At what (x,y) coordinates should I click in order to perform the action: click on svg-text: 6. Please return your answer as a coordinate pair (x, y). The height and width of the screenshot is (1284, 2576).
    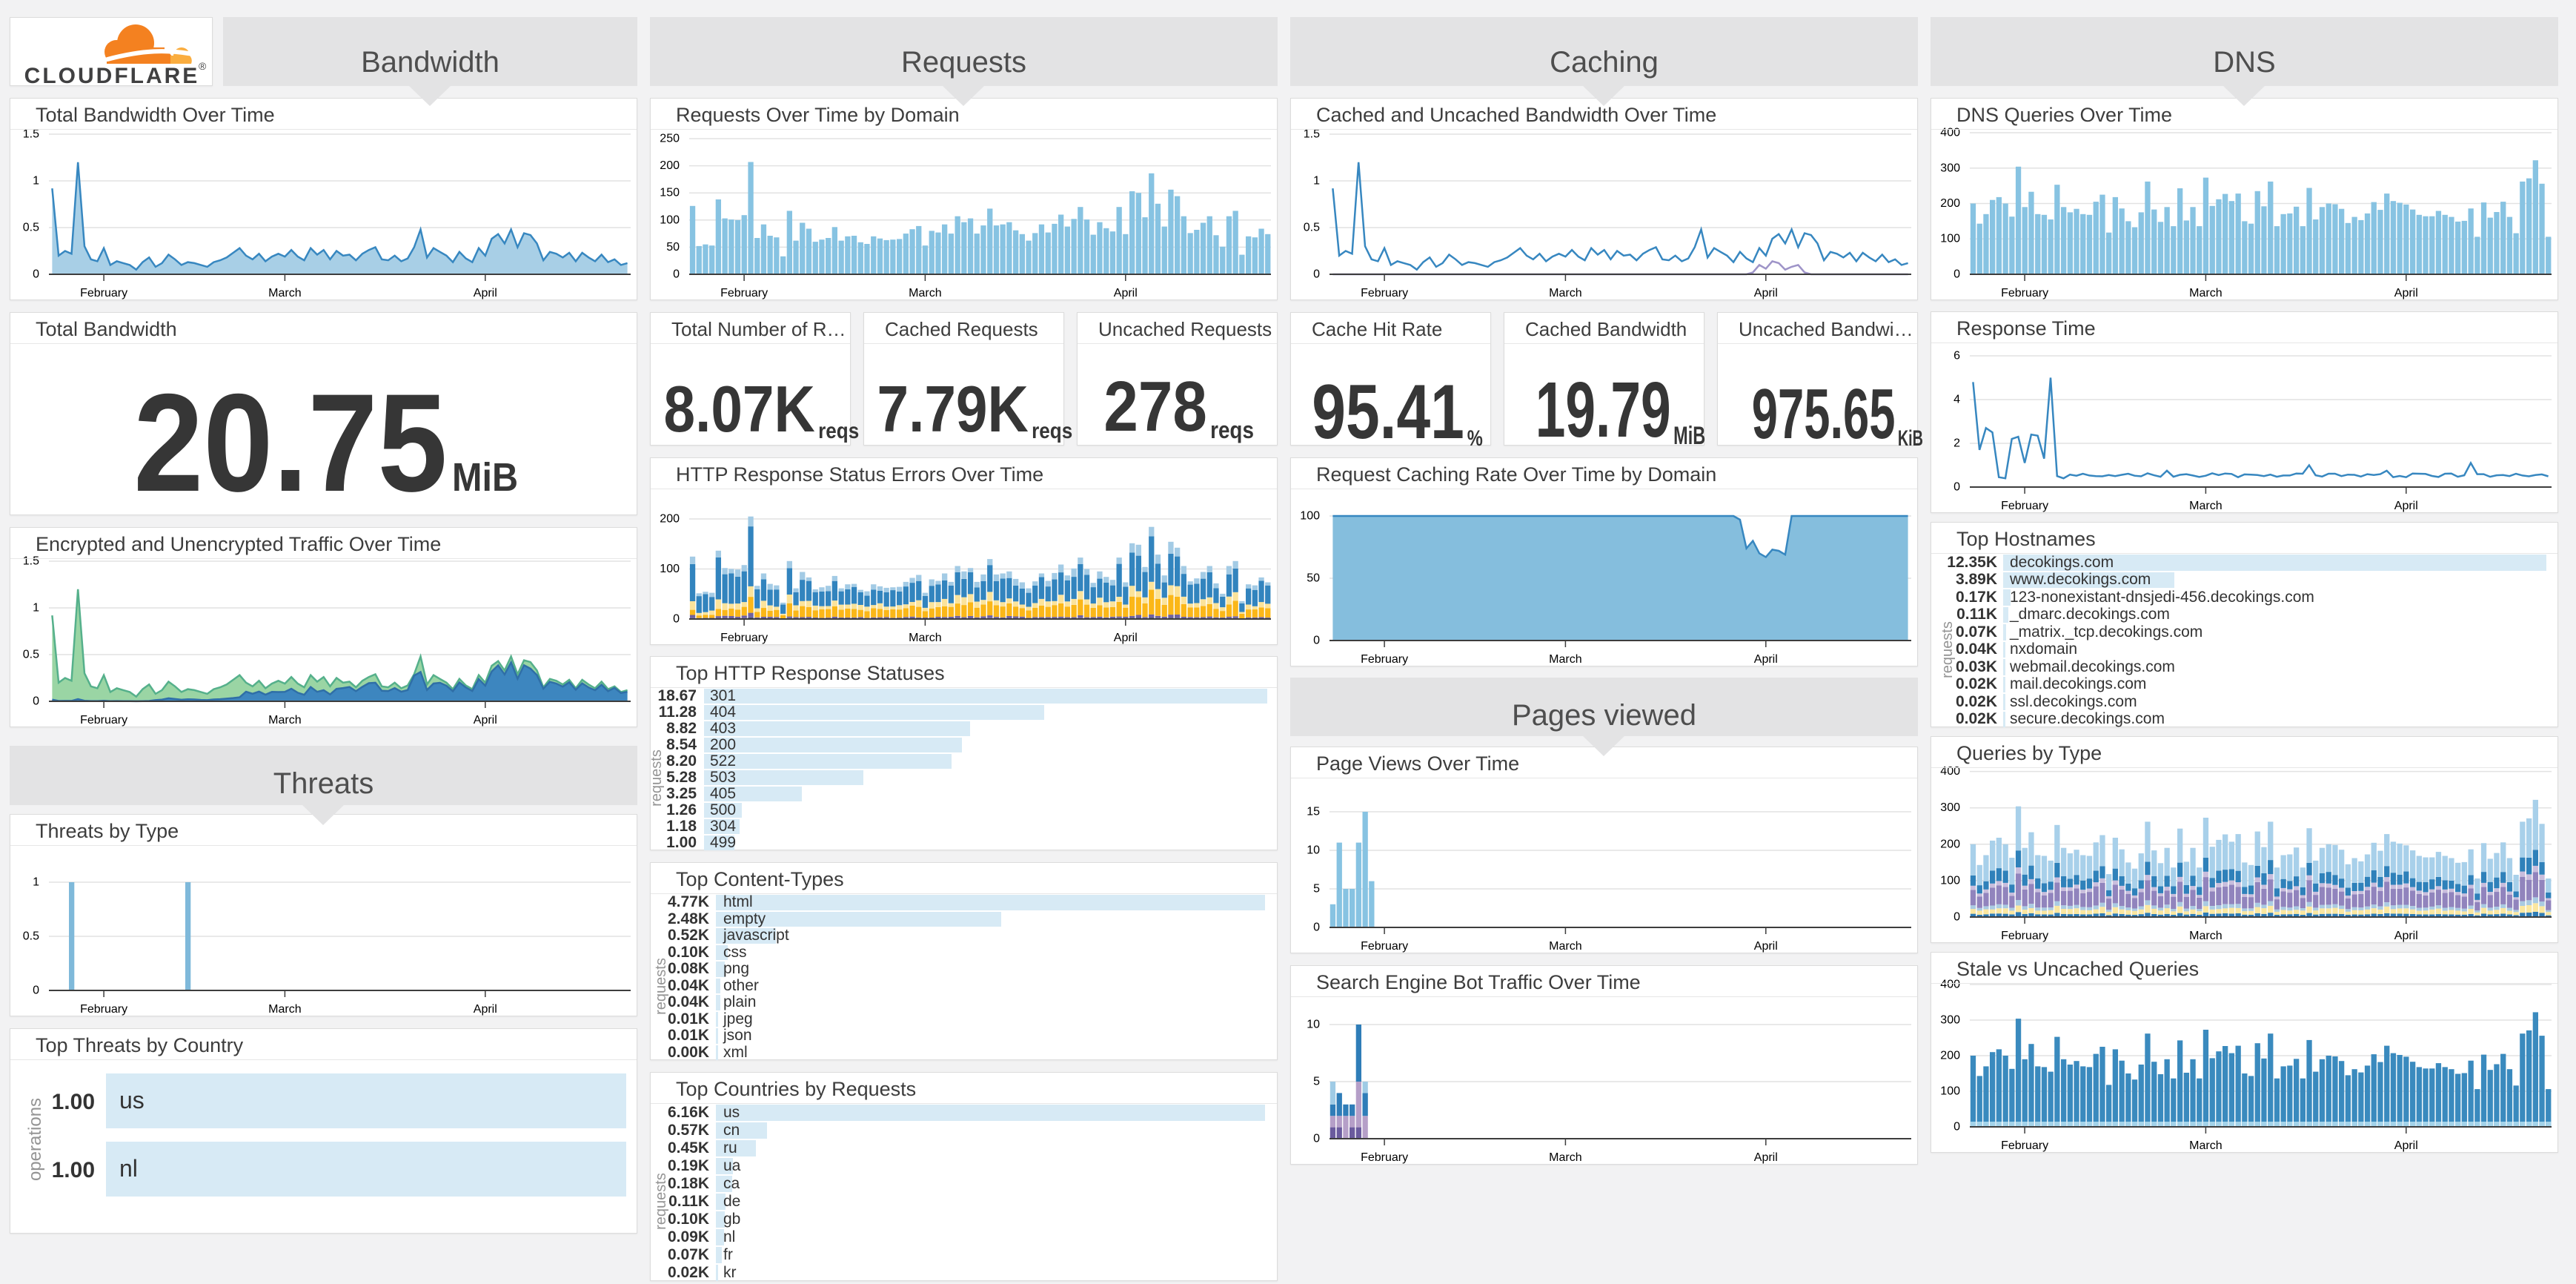
    Looking at the image, I should click on (1956, 356).